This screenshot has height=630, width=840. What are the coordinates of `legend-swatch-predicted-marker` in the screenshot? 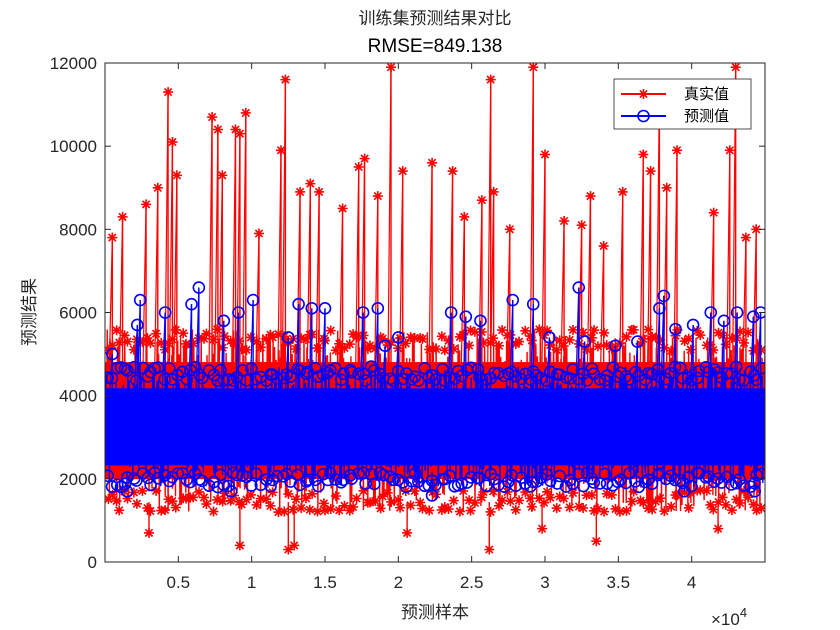 It's located at (643, 116).